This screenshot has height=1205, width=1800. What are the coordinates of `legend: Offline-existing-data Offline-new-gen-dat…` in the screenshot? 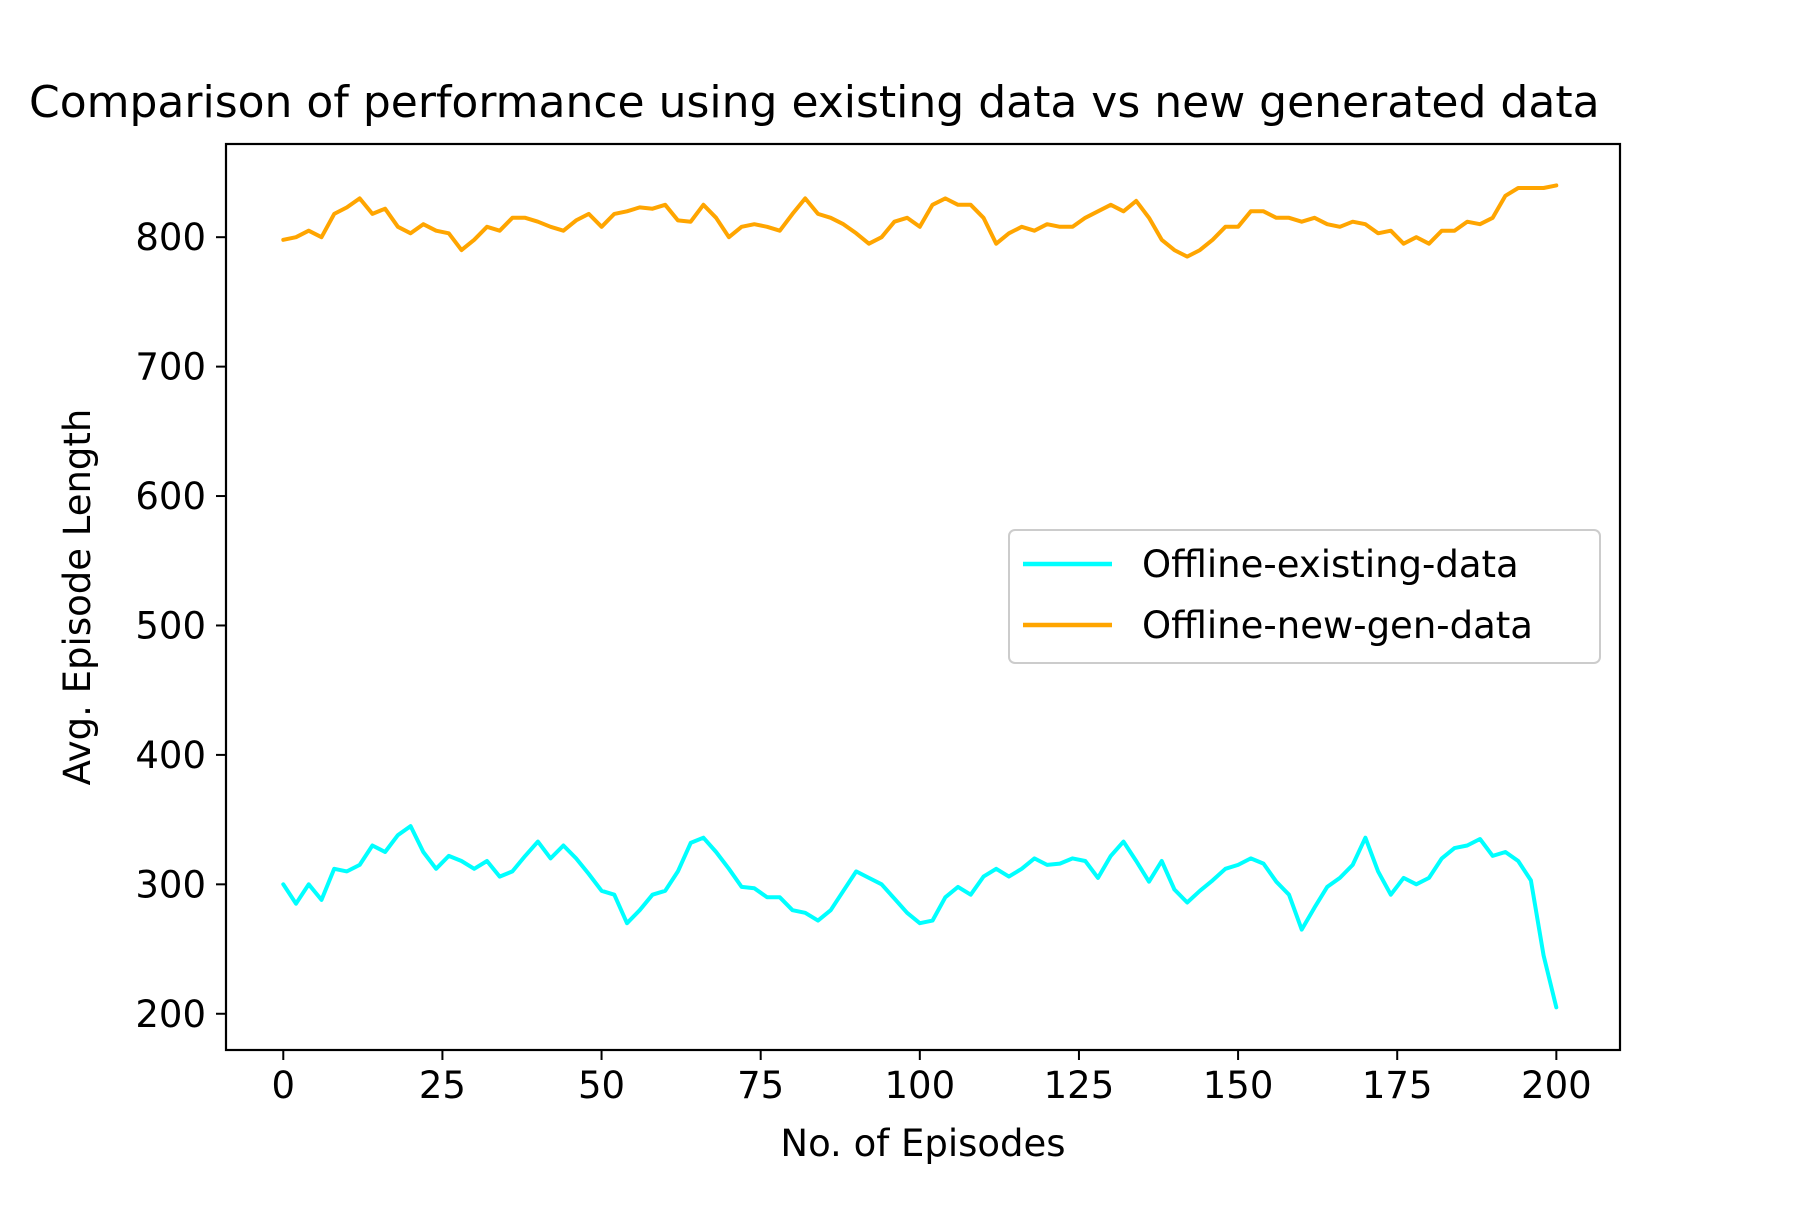 It's located at (1304, 596).